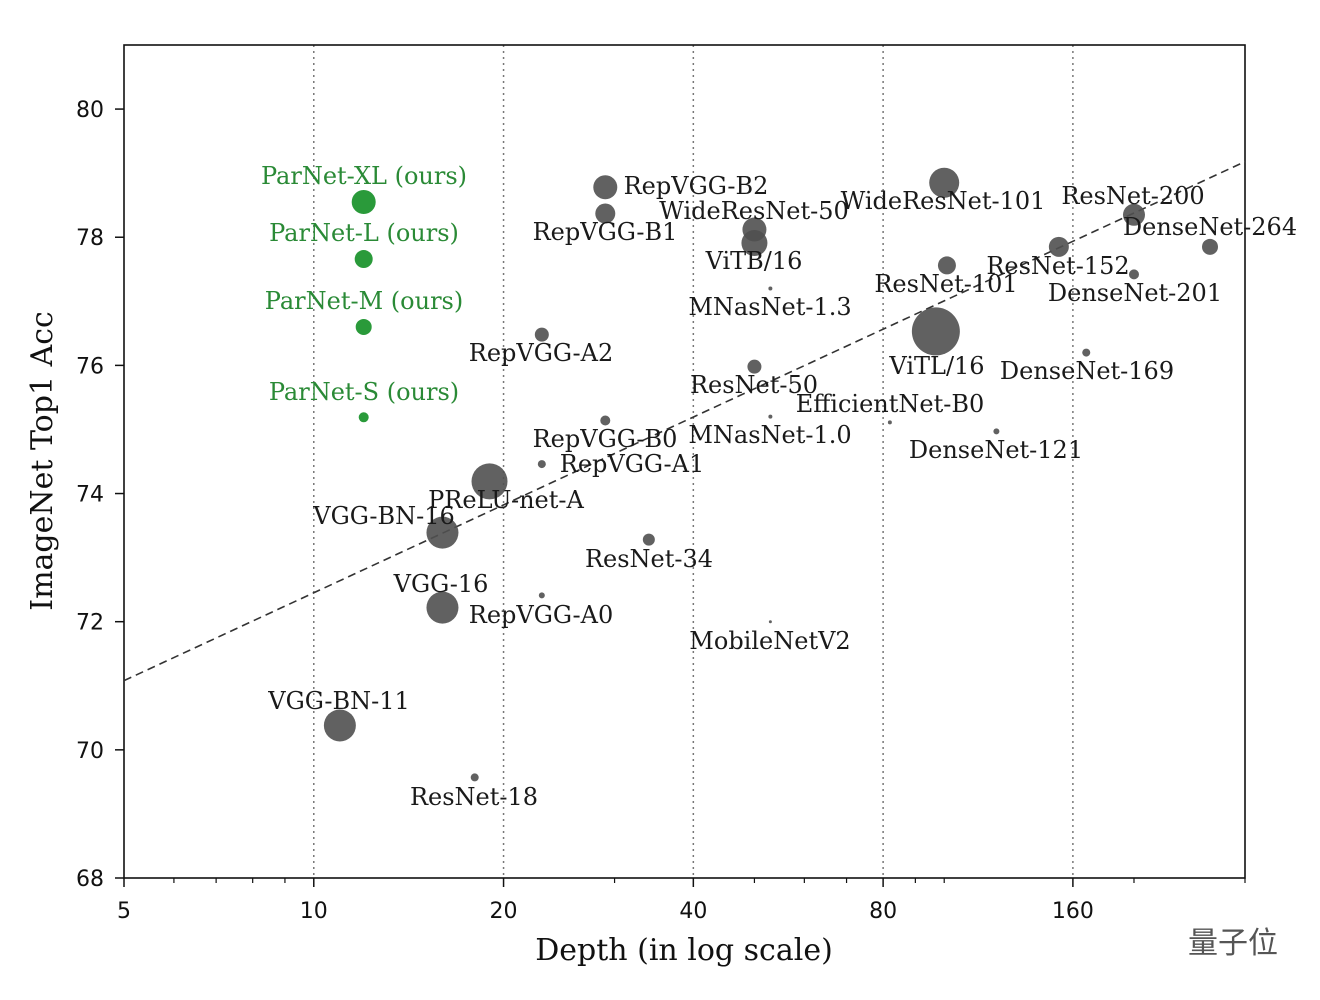 The height and width of the screenshot is (1000, 1320). I want to click on point-parnet-s-ours, so click(363, 417).